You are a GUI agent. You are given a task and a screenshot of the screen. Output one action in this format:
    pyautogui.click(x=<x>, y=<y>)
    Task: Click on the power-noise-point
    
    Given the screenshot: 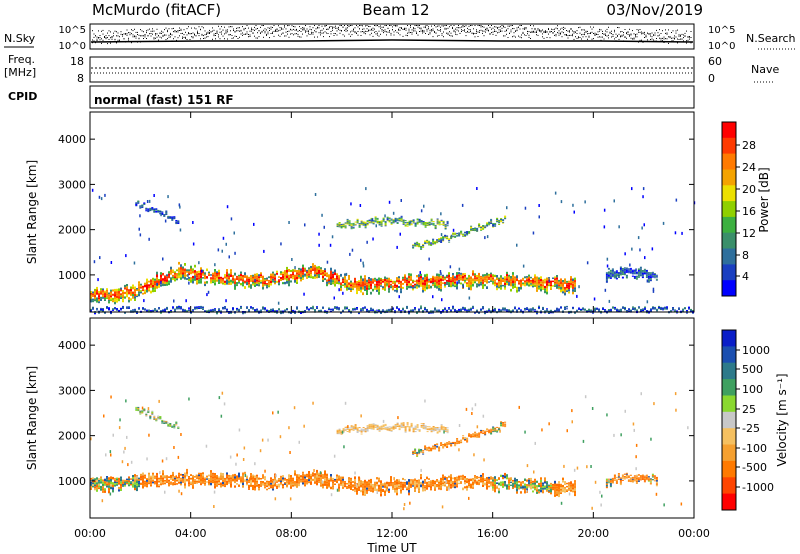 What is the action you would take?
    pyautogui.click(x=676, y=200)
    